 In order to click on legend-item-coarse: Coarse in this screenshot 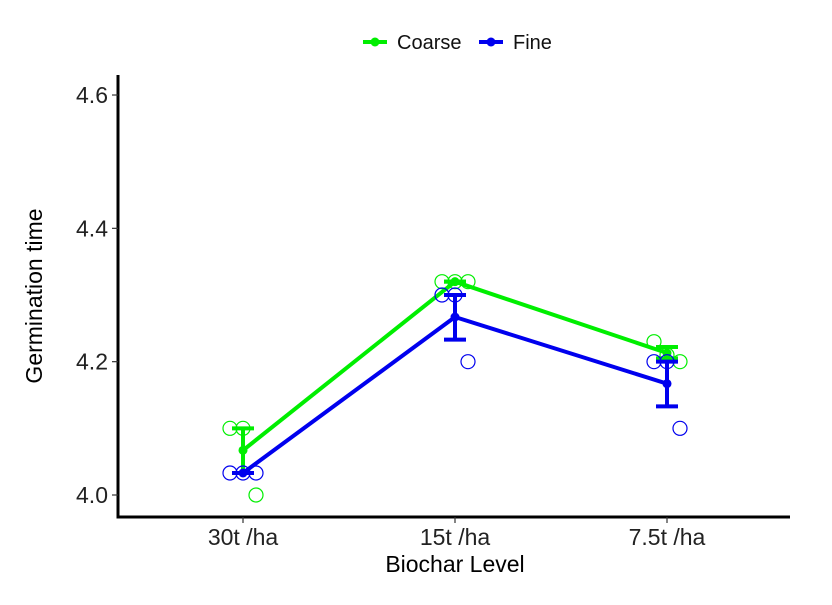, I will do `click(412, 43)`.